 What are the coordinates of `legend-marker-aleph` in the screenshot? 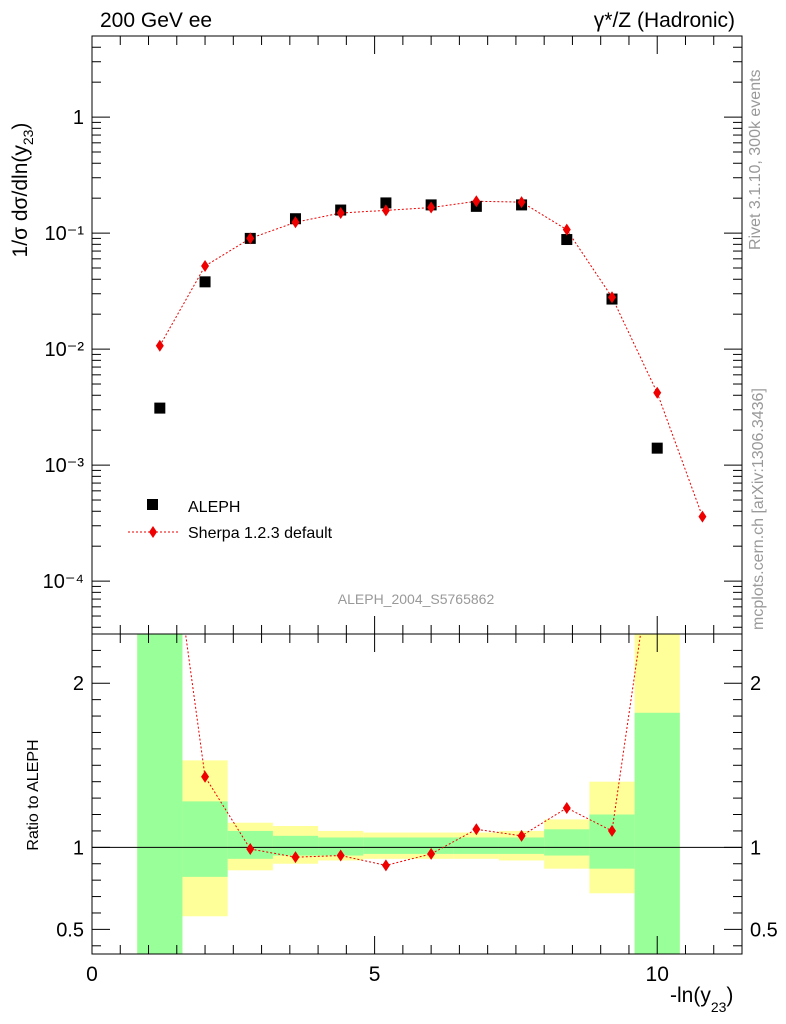 It's located at (152, 504).